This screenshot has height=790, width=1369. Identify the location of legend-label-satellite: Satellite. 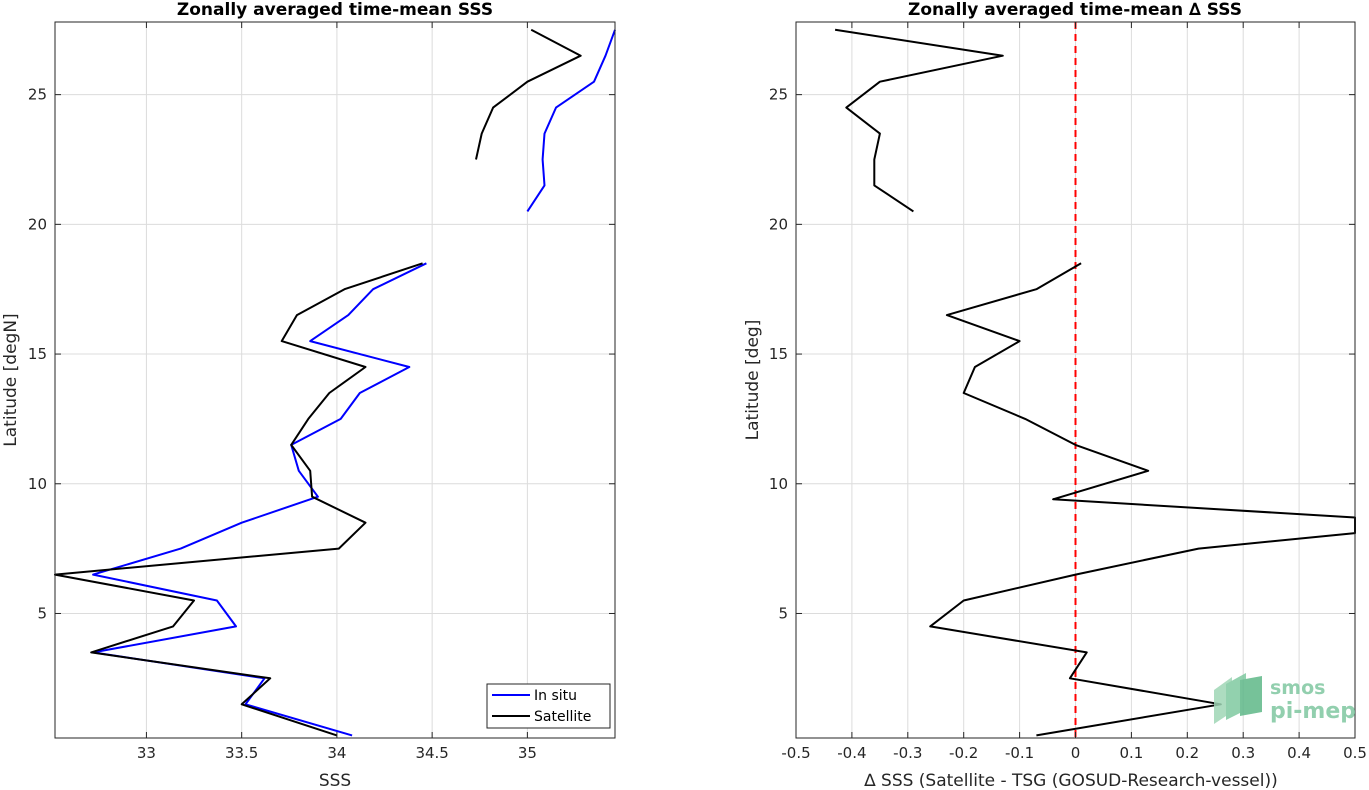
(562, 717).